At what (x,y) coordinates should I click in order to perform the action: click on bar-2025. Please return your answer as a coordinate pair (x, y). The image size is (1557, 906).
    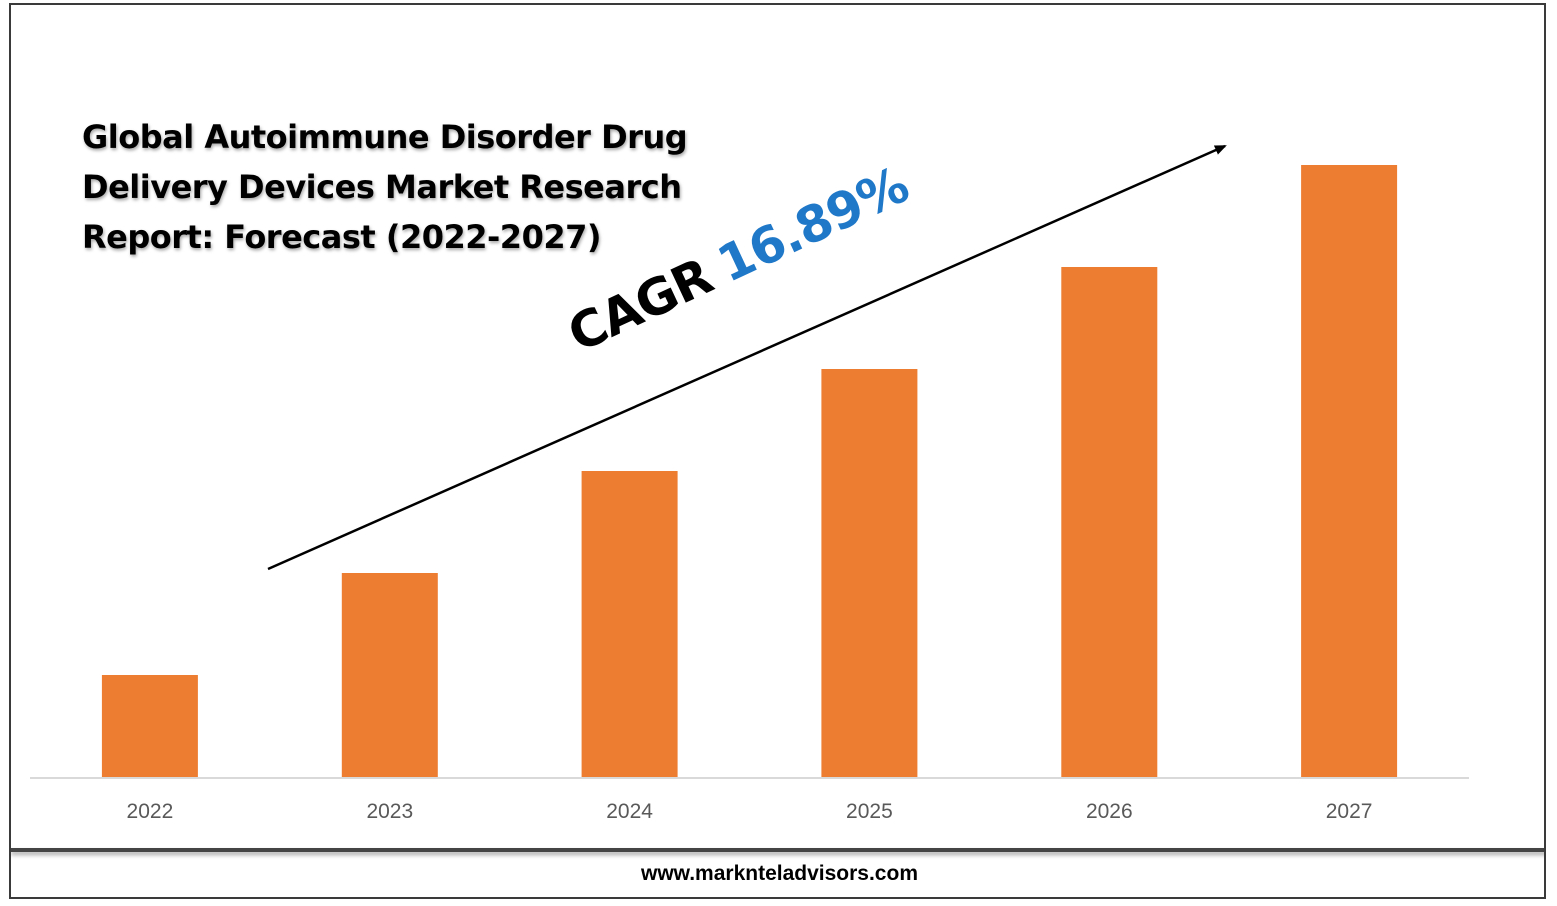
    Looking at the image, I should click on (869, 573).